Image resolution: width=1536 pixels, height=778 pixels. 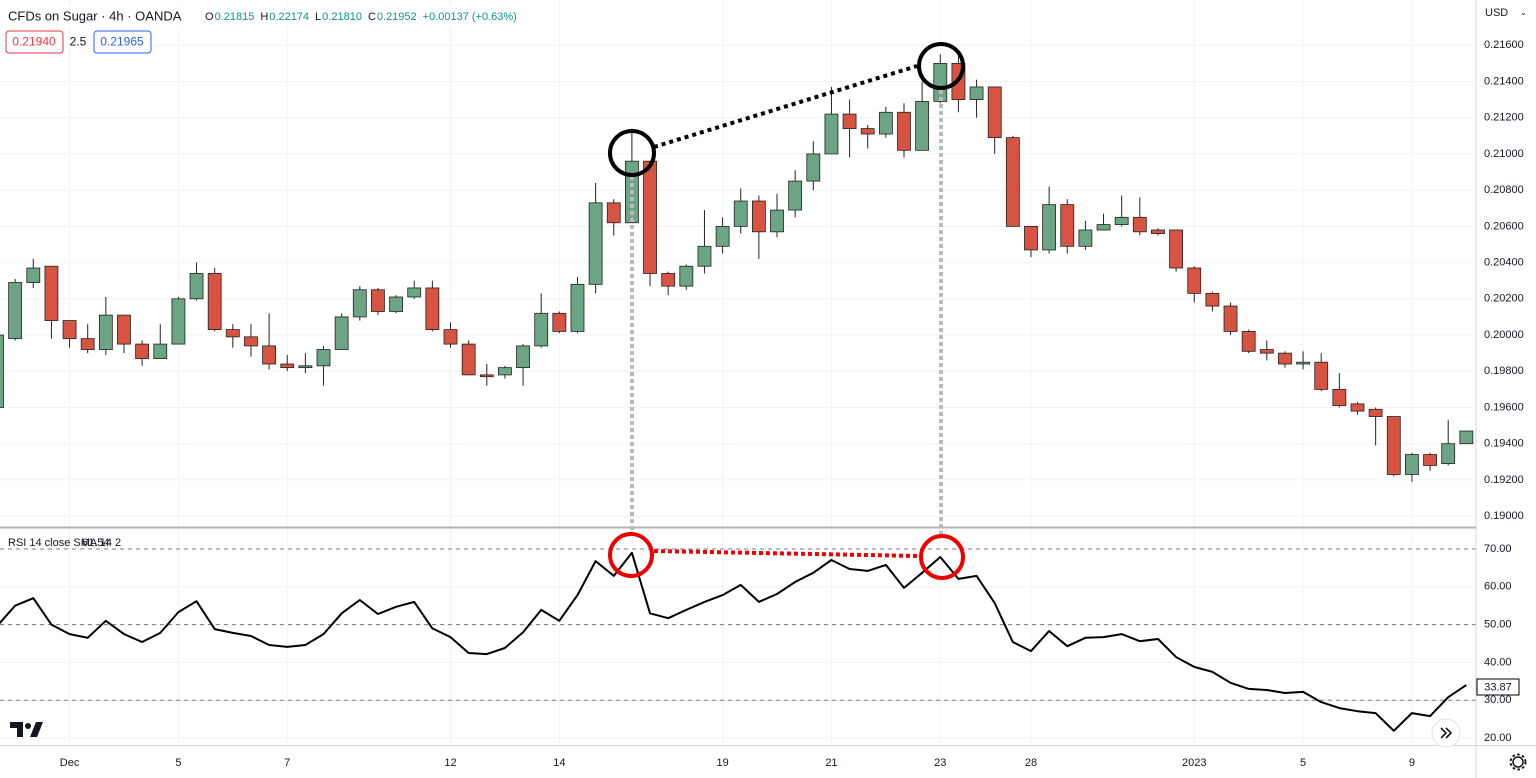 What do you see at coordinates (1446, 733) in the screenshot?
I see `scroll-button` at bounding box center [1446, 733].